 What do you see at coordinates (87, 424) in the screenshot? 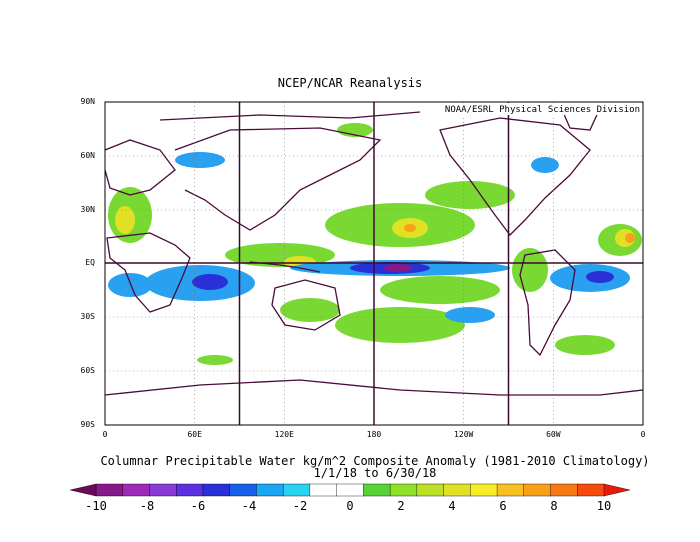
I see `lat-label: 90S` at bounding box center [87, 424].